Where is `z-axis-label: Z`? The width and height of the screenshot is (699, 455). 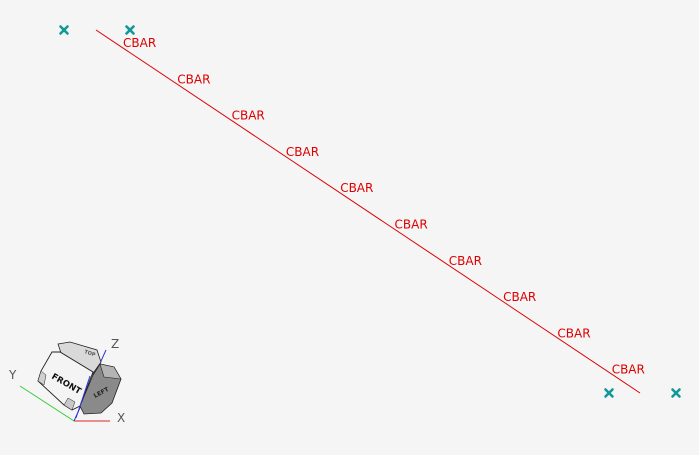 z-axis-label: Z is located at coordinates (115, 344).